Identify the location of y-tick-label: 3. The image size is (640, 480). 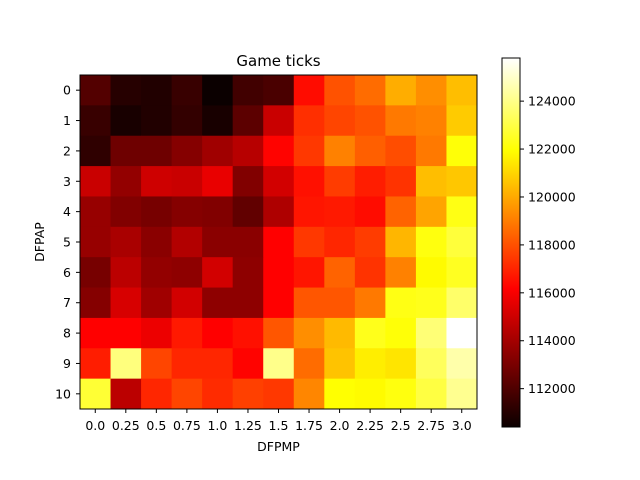
(67, 181).